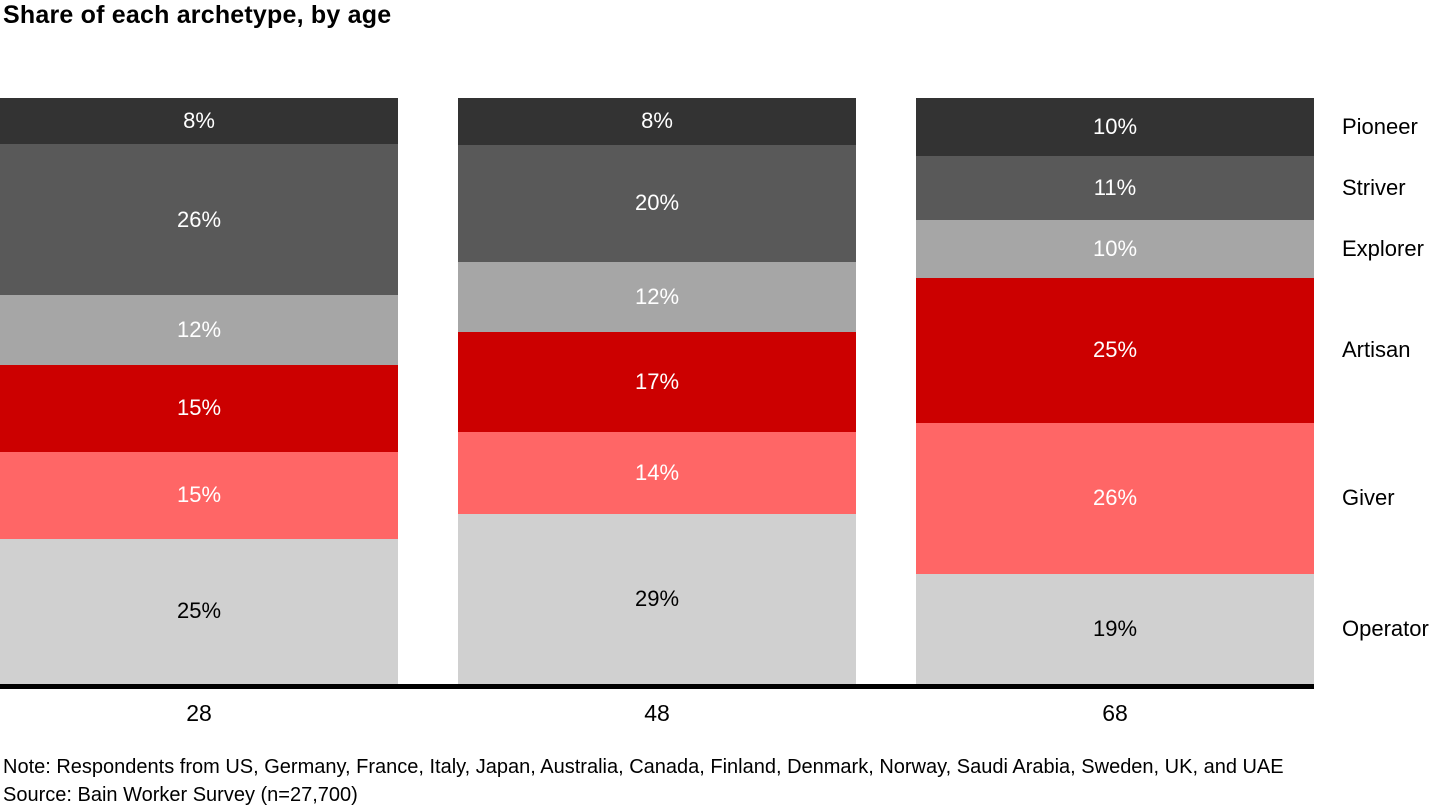 This screenshot has width=1440, height=810. What do you see at coordinates (197, 15) in the screenshot?
I see `chart-title: Share of each archetype, by age` at bounding box center [197, 15].